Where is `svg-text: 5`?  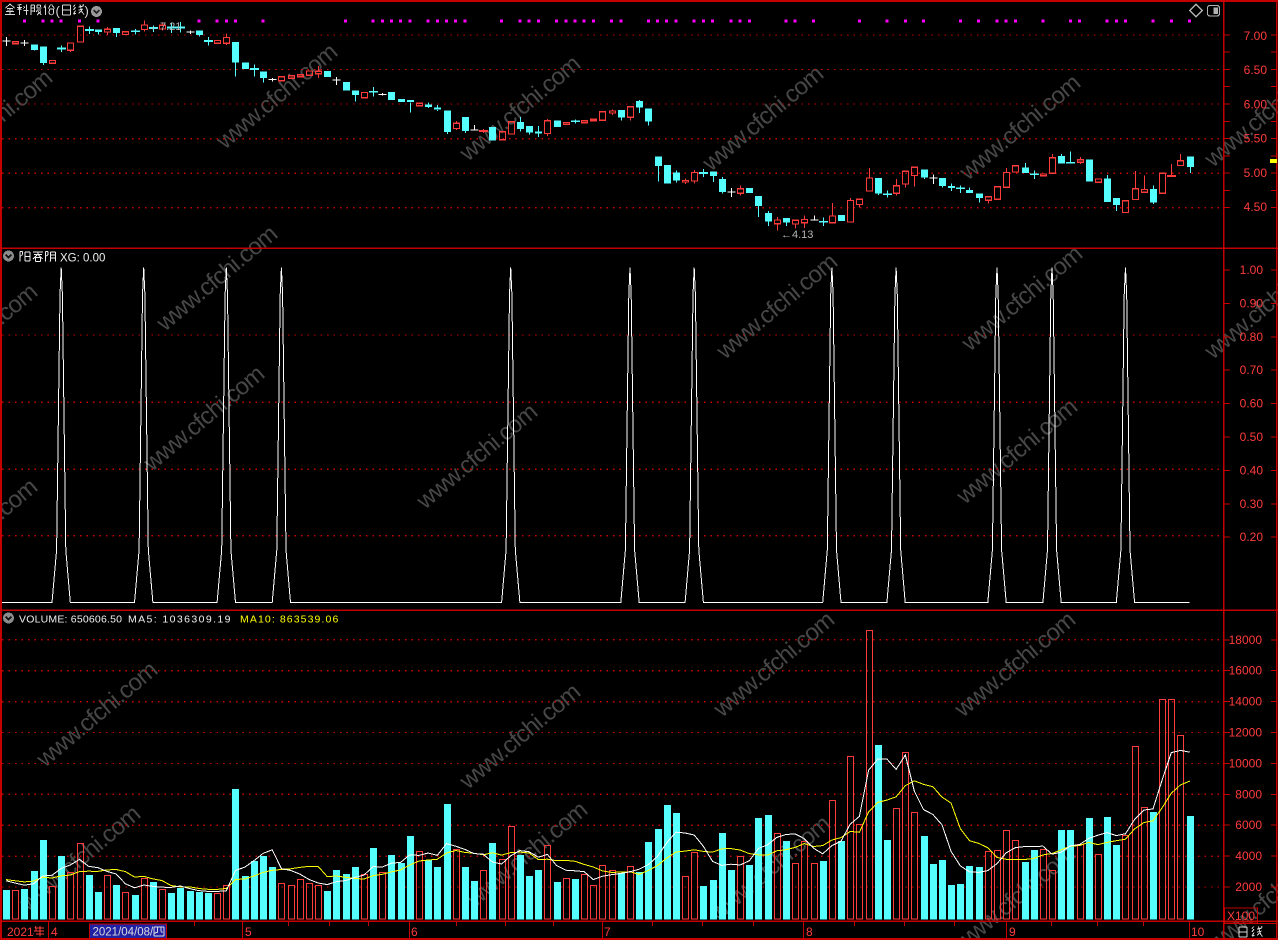
svg-text: 5 is located at coordinates (248, 932).